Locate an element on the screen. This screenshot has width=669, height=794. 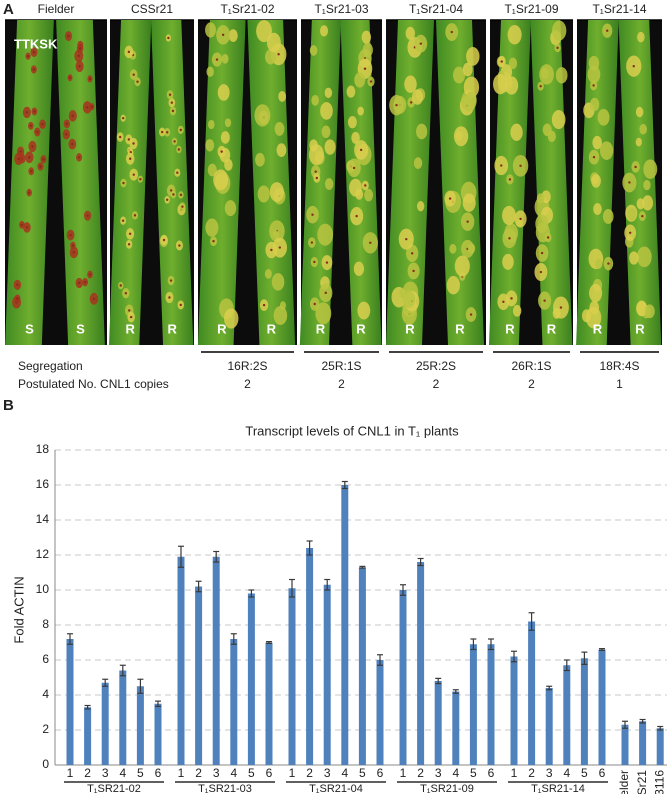
segregation: 26R:1S is located at coordinates (531, 366).